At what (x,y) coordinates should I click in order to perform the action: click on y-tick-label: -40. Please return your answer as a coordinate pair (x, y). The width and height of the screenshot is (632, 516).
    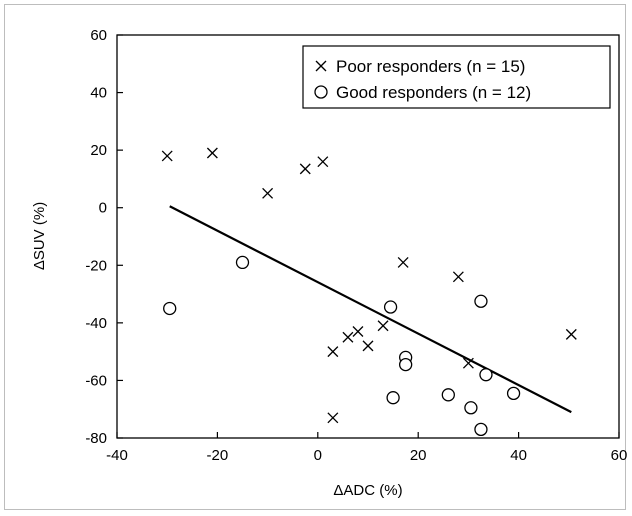
    Looking at the image, I should click on (96, 323).